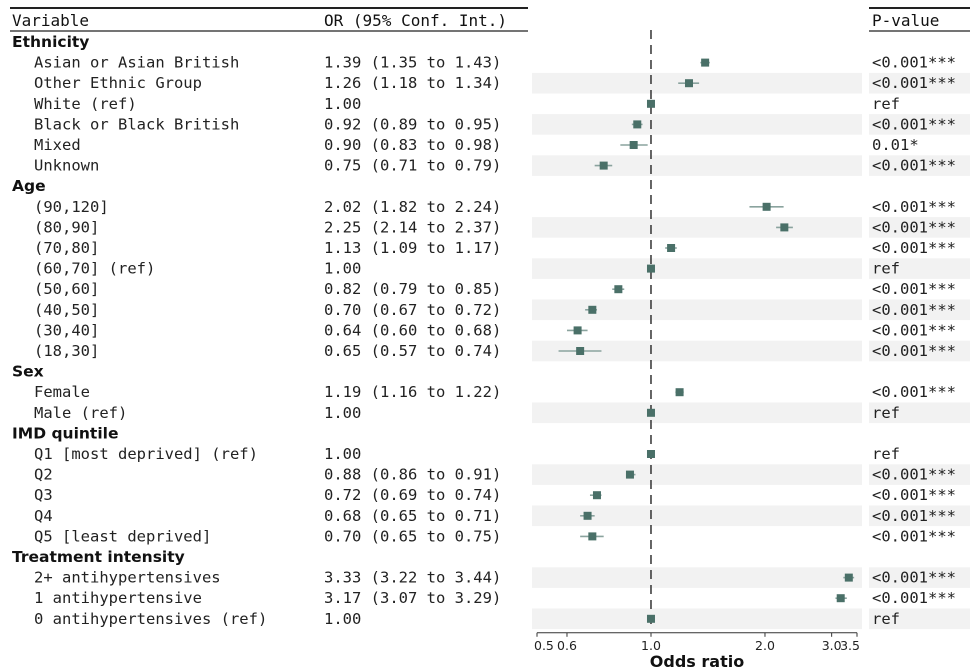  What do you see at coordinates (94, 269) in the screenshot?
I see `row-label-60-70-ref: (60,70] (ref)` at bounding box center [94, 269].